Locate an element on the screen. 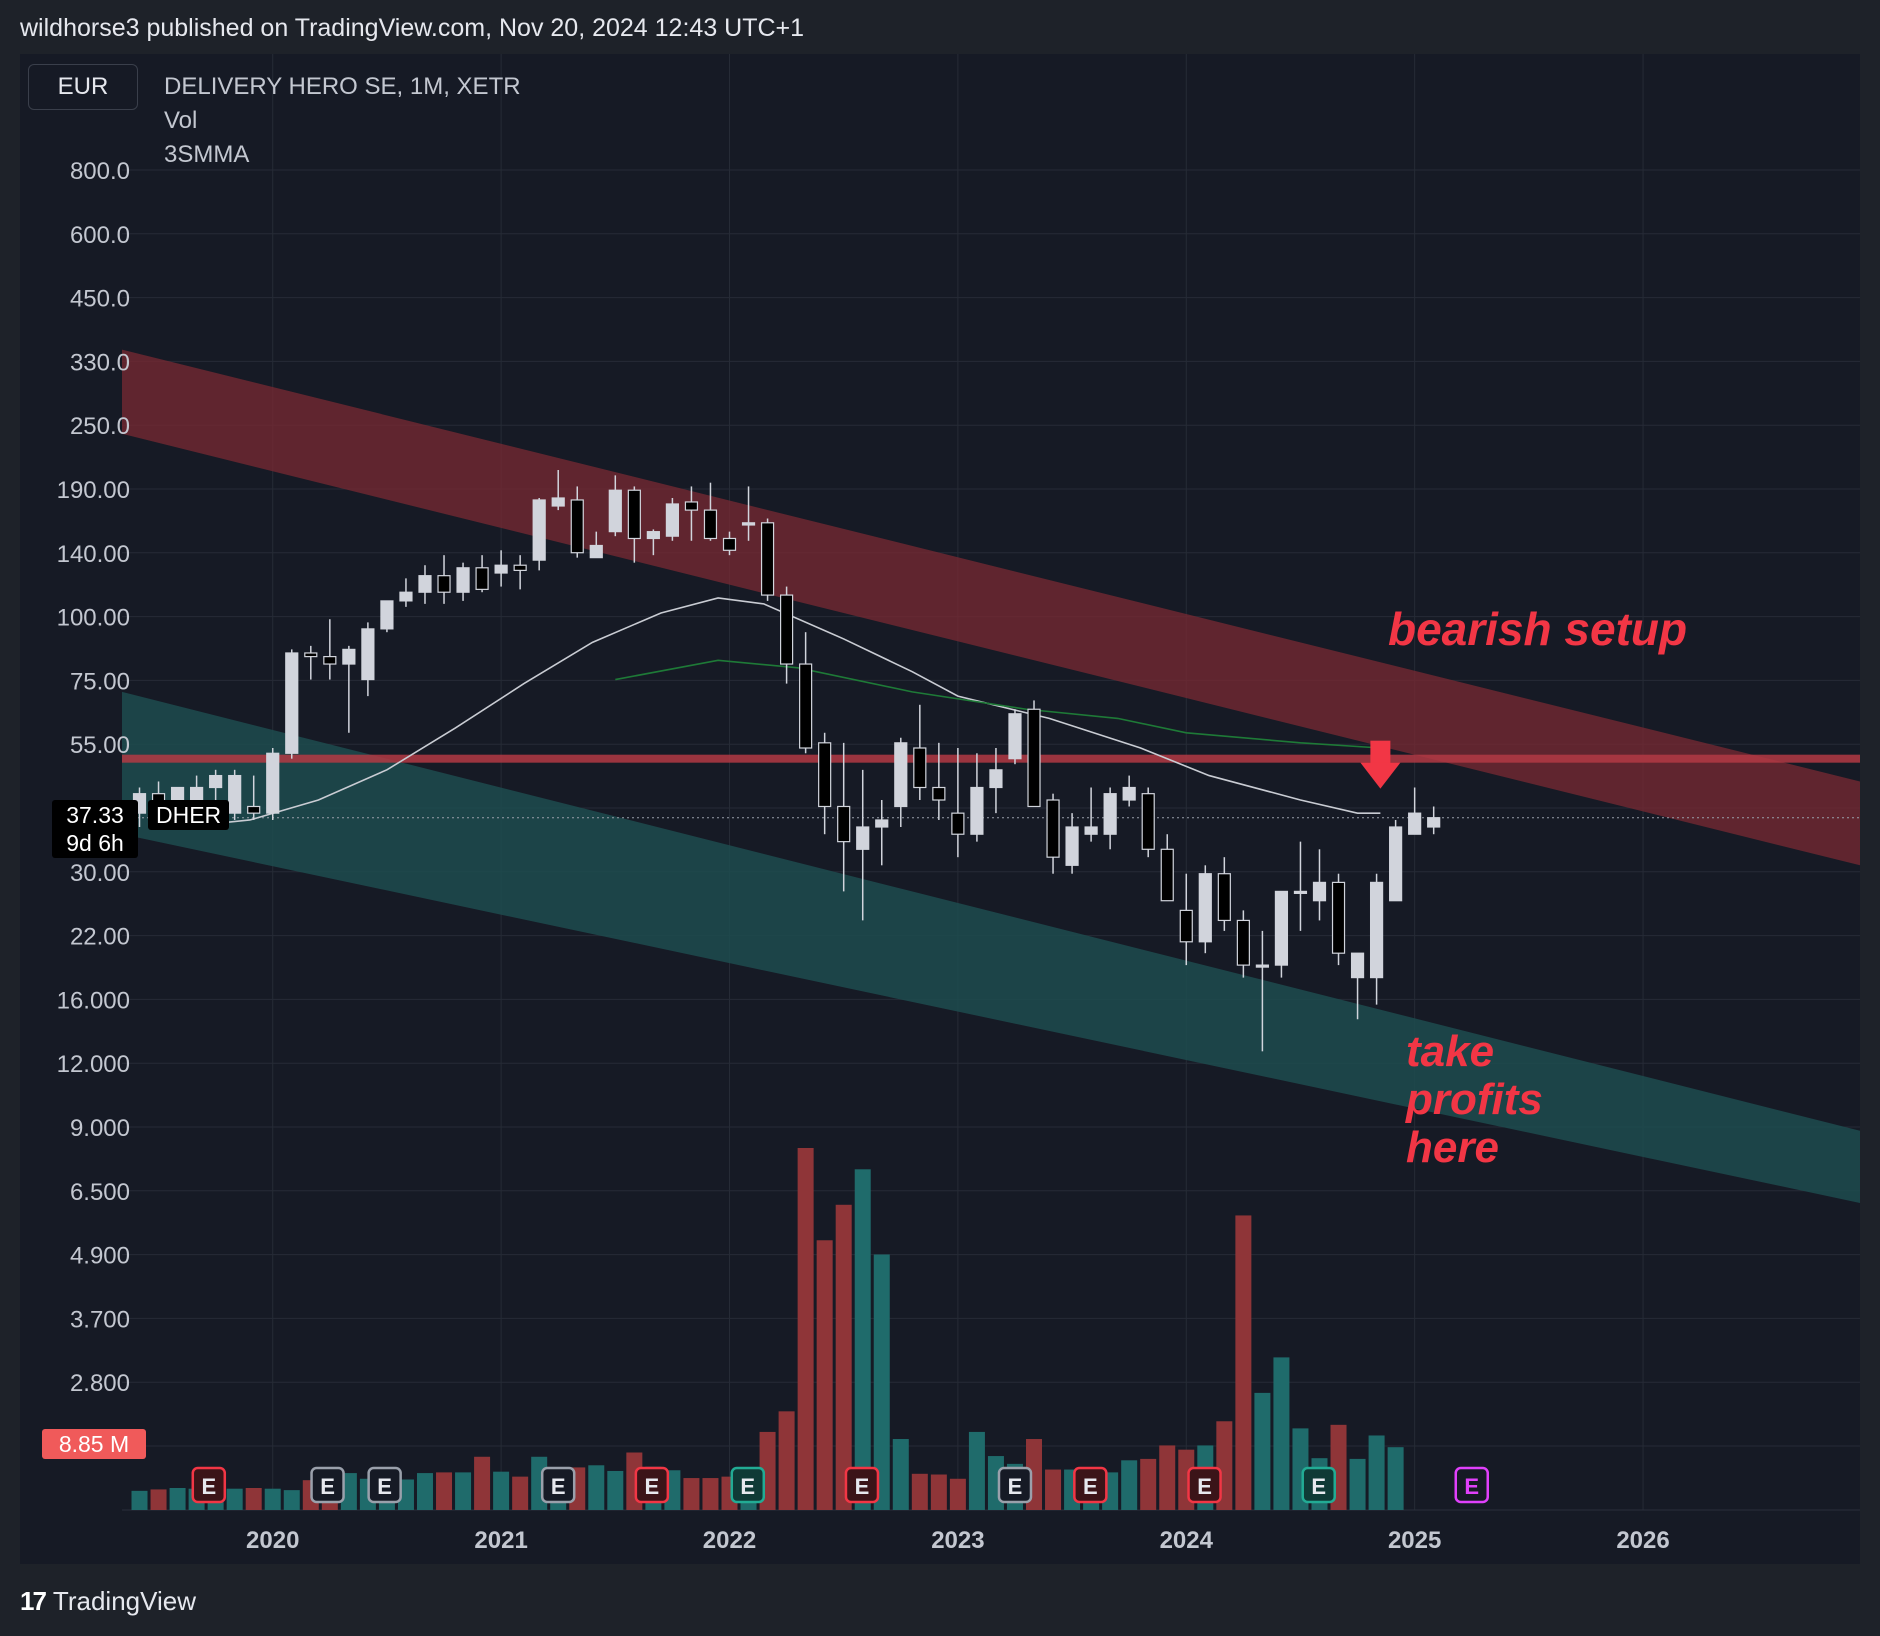 The image size is (1880, 1636). last-price-value: 37.33 is located at coordinates (95, 815).